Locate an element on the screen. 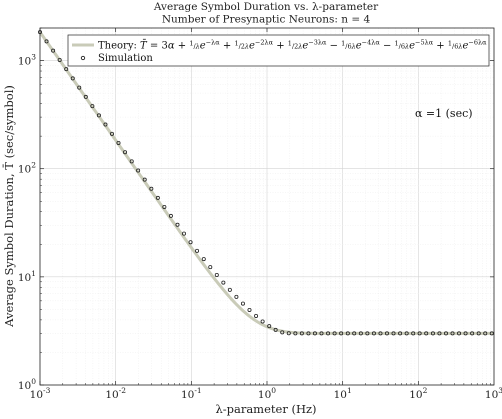 The height and width of the screenshot is (419, 502). y-tick-label: 10³ is located at coordinates (27, 60).